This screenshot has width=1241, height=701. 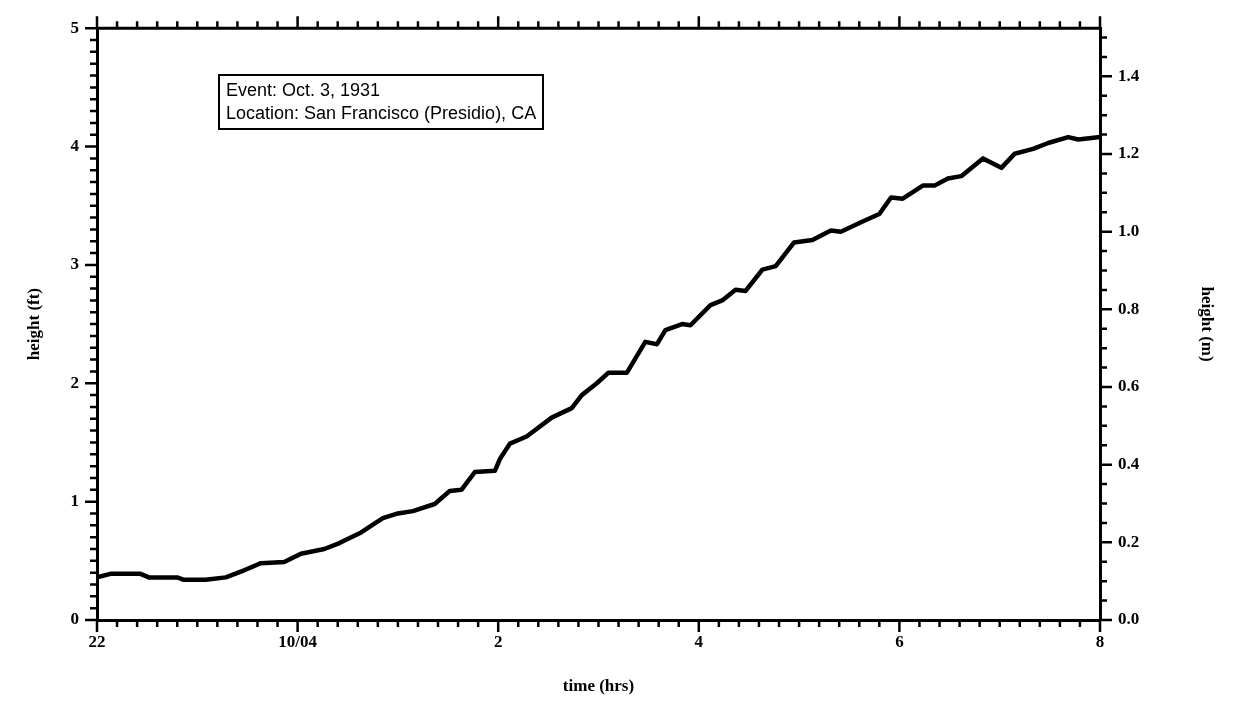 What do you see at coordinates (1129, 75) in the screenshot?
I see `y2-tick-label: 1.4` at bounding box center [1129, 75].